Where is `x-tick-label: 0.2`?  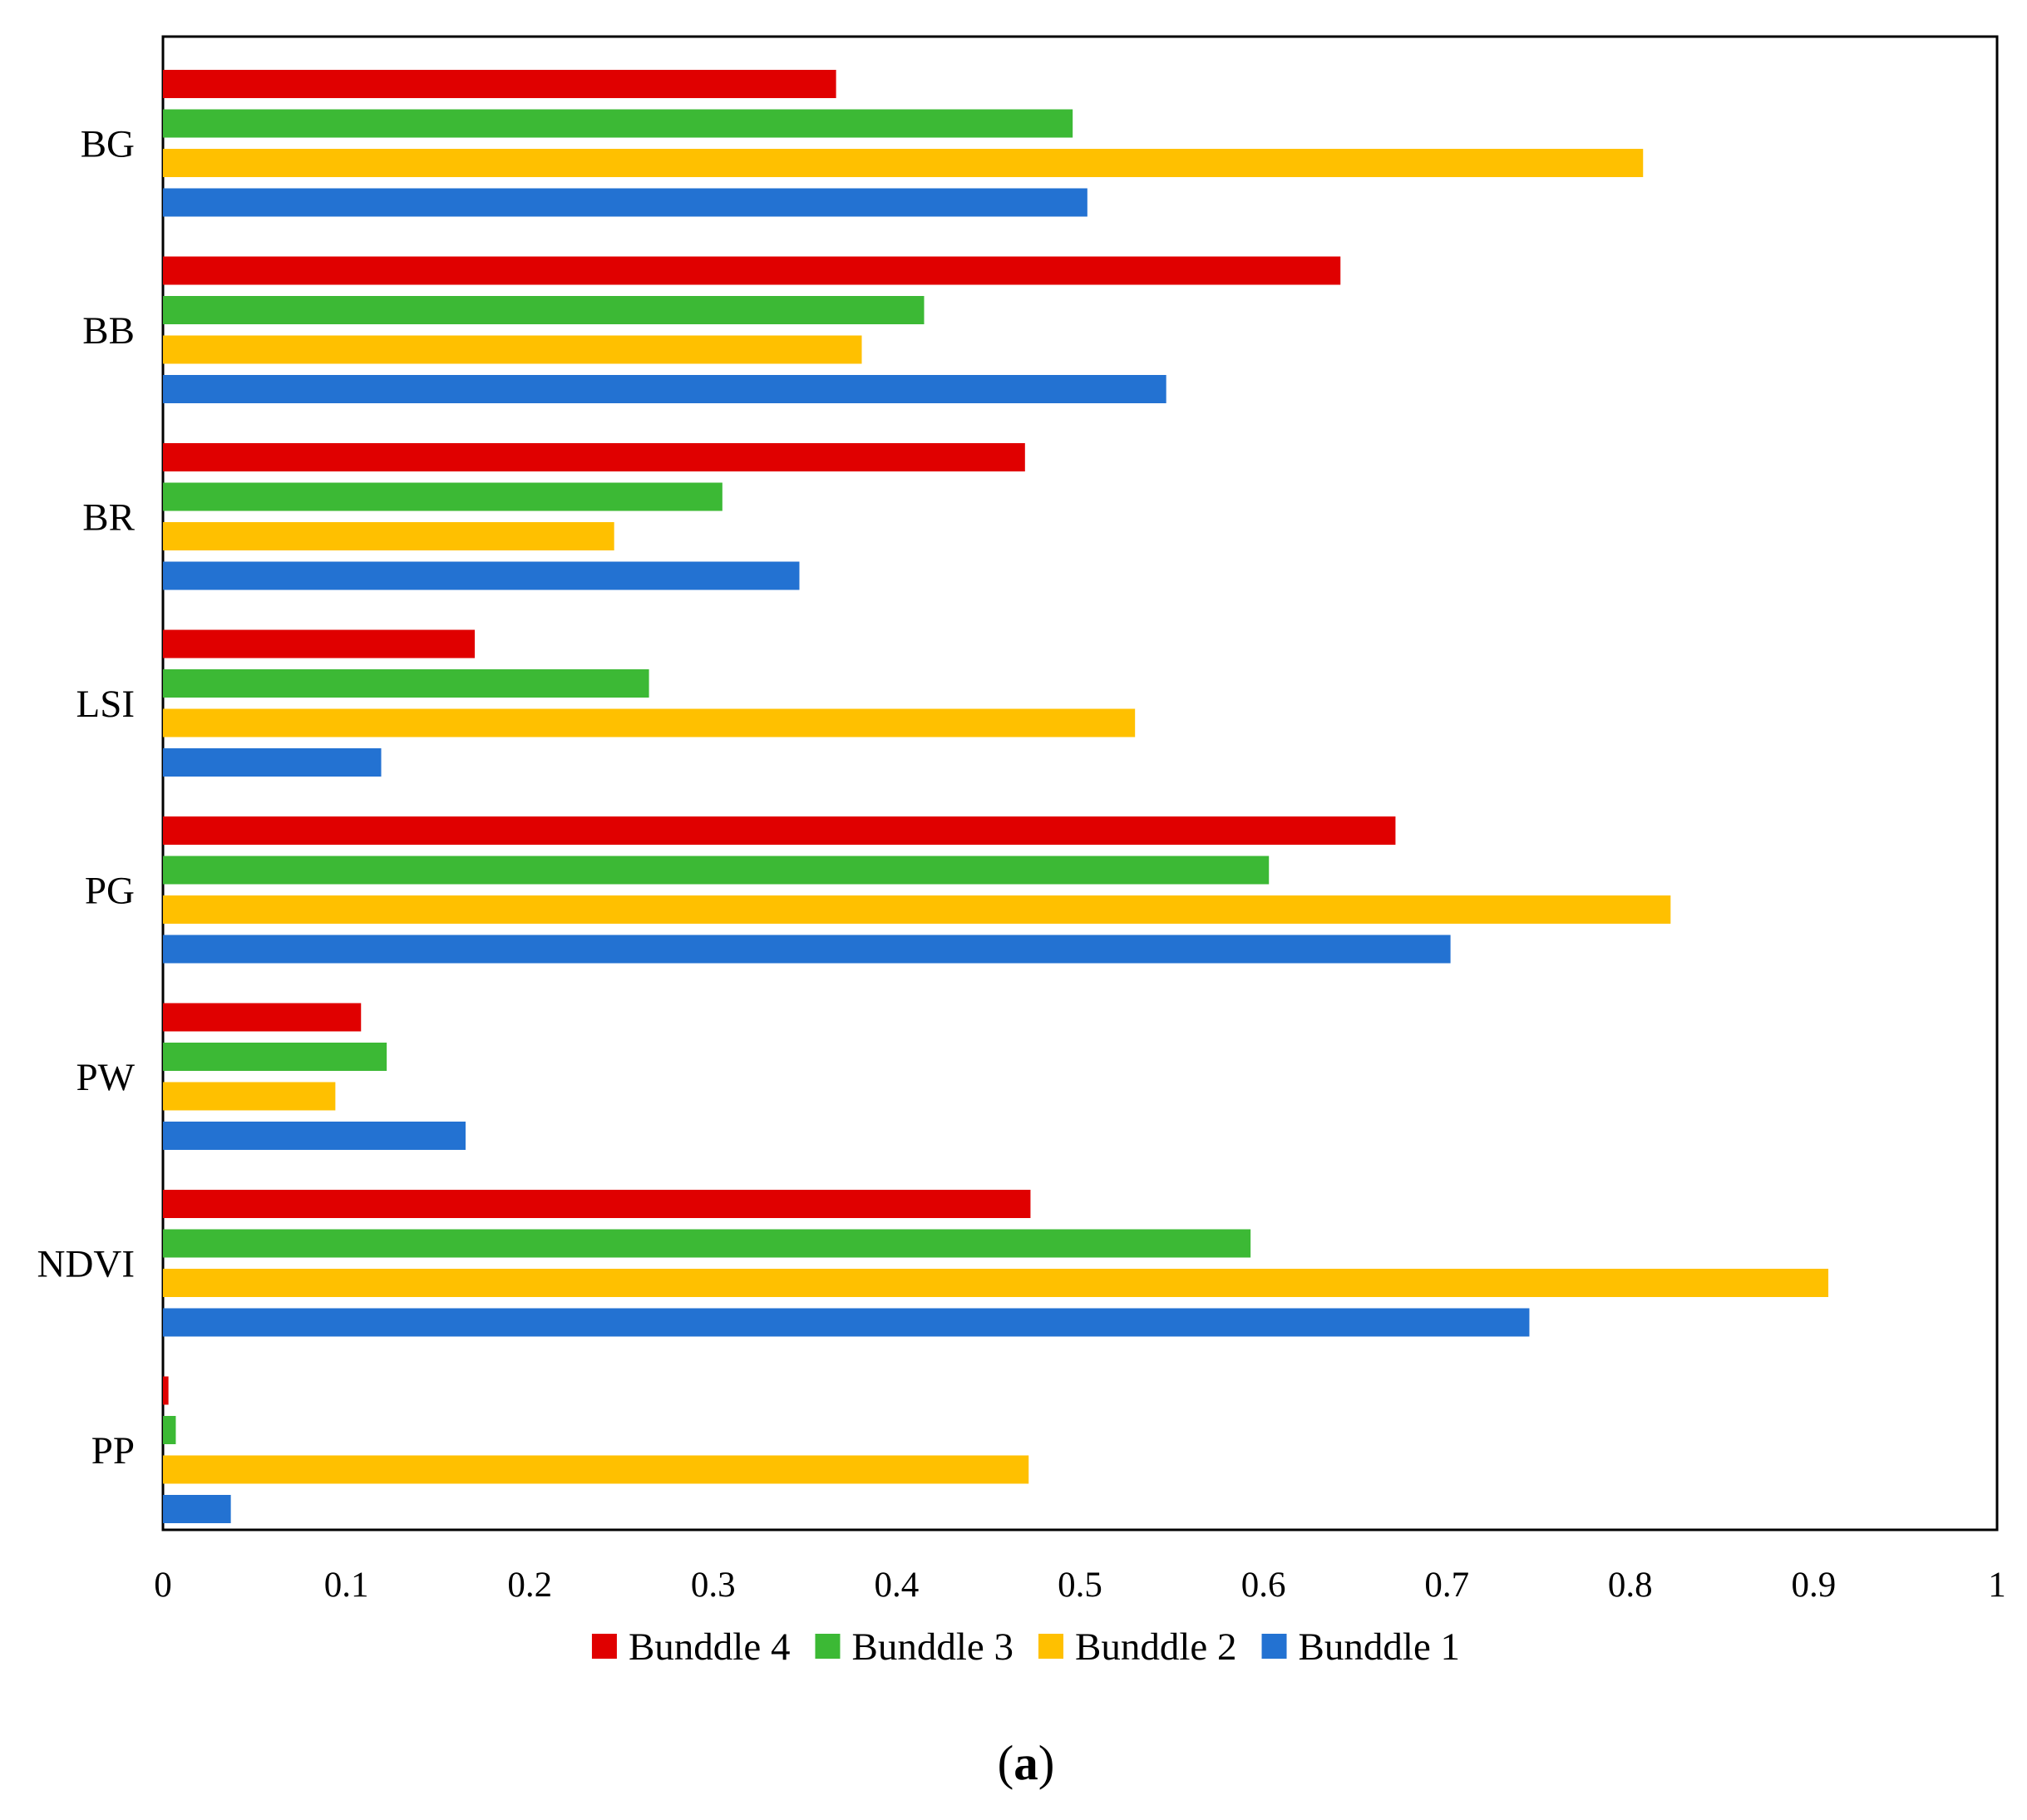 x-tick-label: 0.2 is located at coordinates (529, 1585).